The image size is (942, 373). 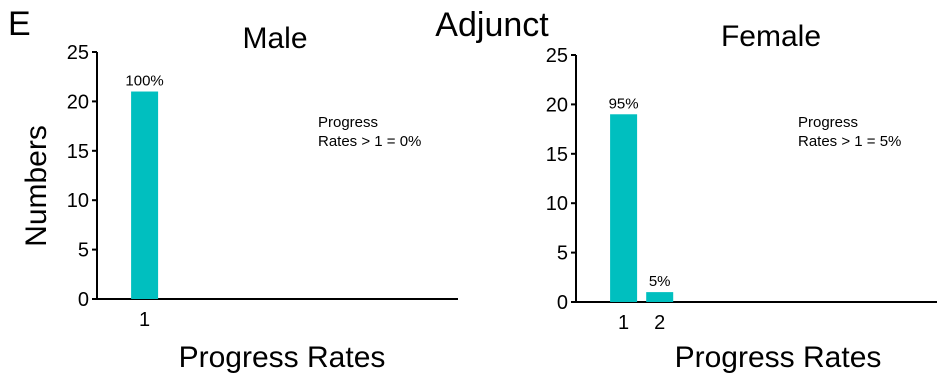 I want to click on male-bar, so click(x=145, y=195).